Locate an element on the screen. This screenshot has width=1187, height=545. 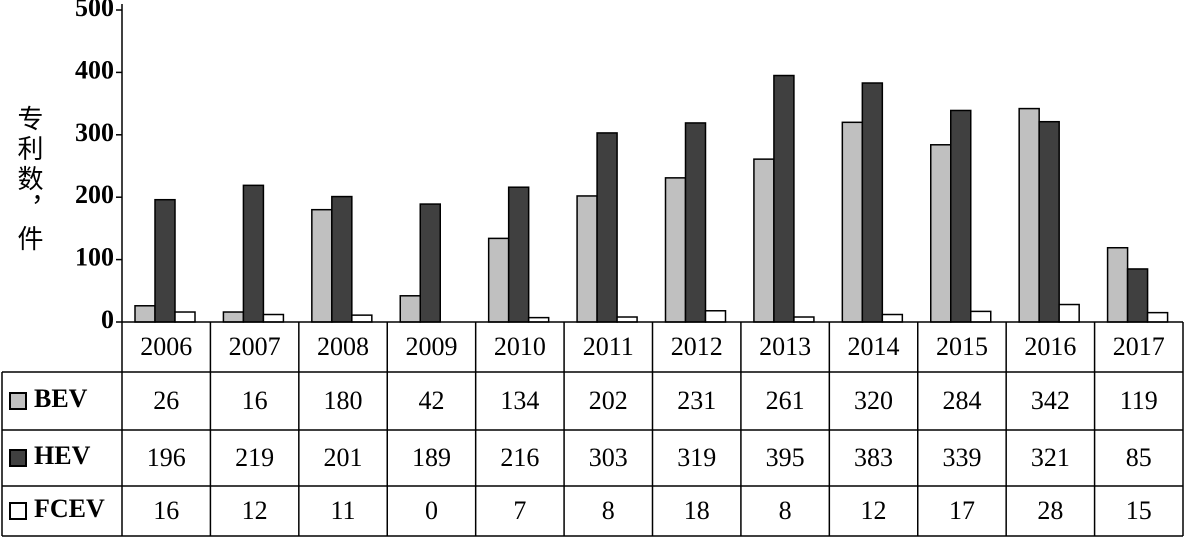
table-value: 319 is located at coordinates (696, 457).